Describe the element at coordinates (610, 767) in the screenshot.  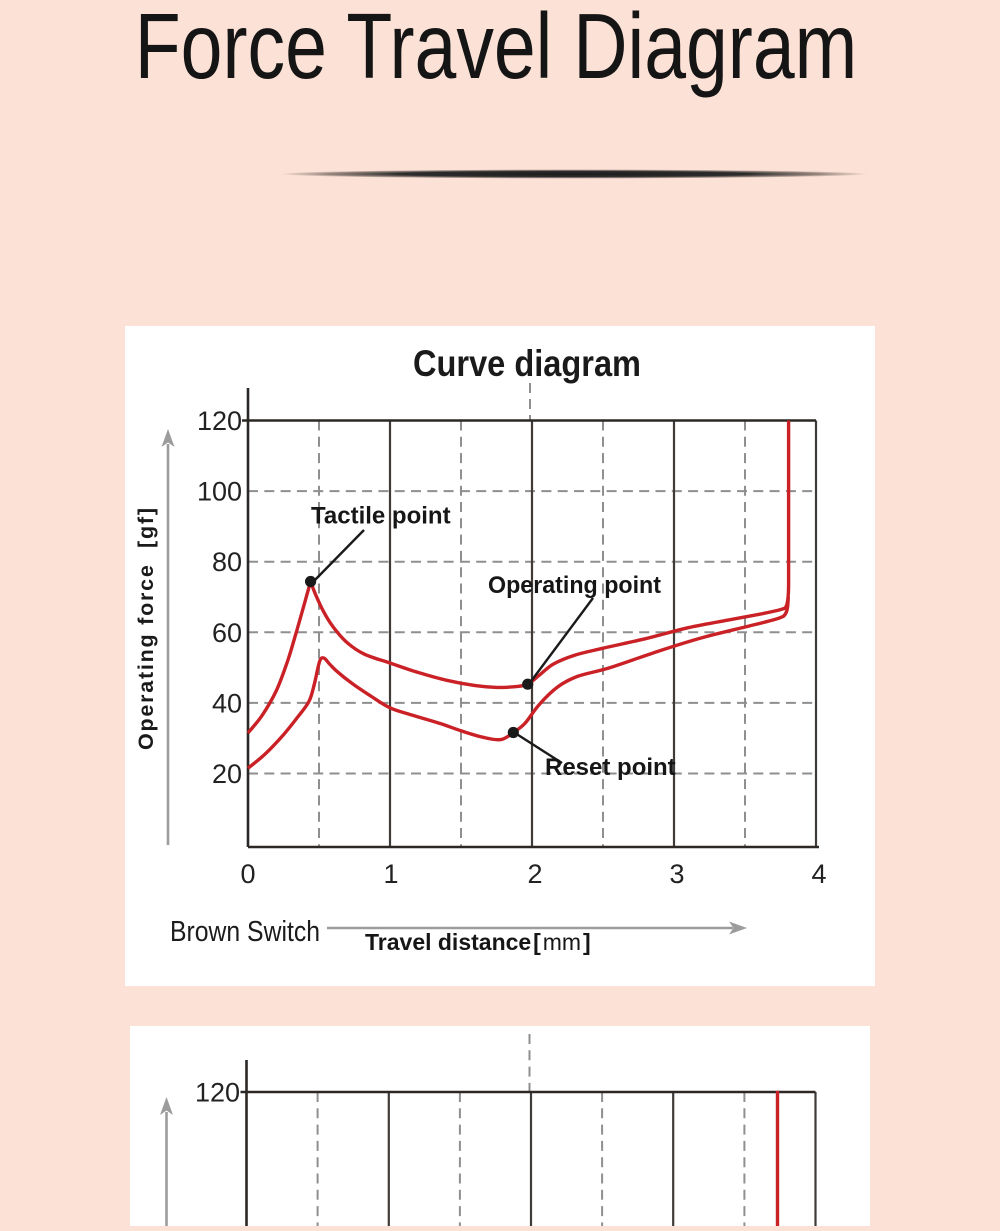
I see `svg-text: Reset point` at that location.